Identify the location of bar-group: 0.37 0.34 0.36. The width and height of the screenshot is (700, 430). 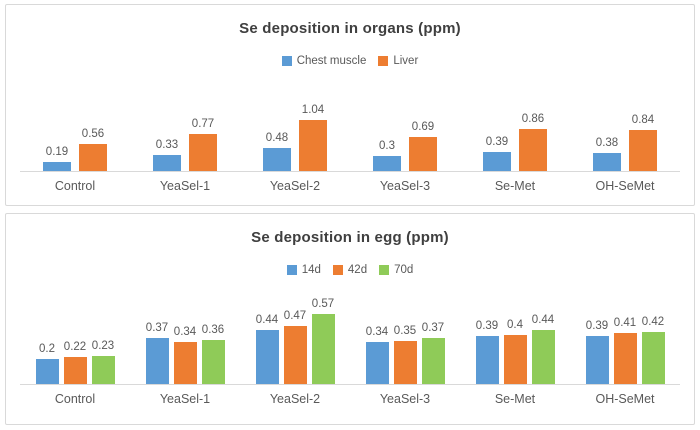
(185, 335).